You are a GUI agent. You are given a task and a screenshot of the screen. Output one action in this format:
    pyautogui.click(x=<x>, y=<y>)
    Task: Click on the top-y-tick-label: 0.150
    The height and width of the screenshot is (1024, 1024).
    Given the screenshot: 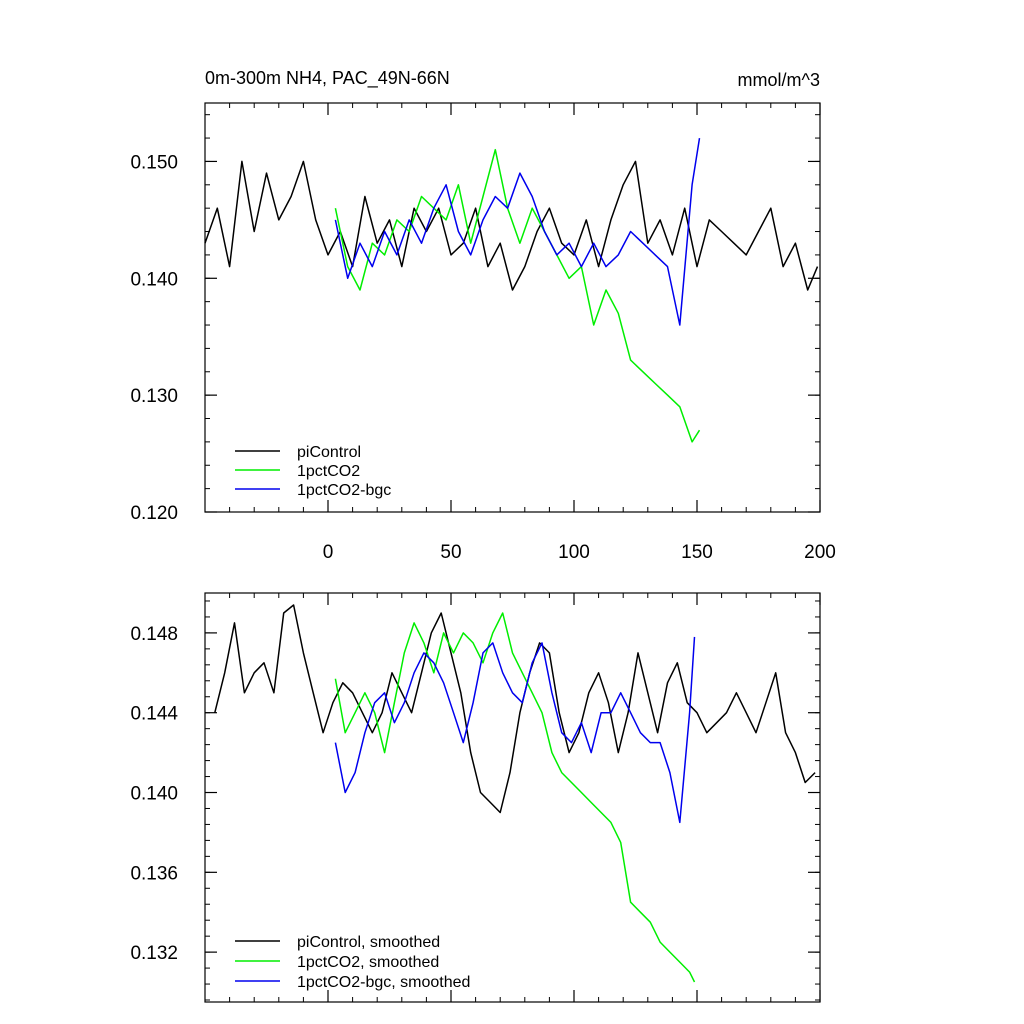 What is the action you would take?
    pyautogui.click(x=154, y=162)
    